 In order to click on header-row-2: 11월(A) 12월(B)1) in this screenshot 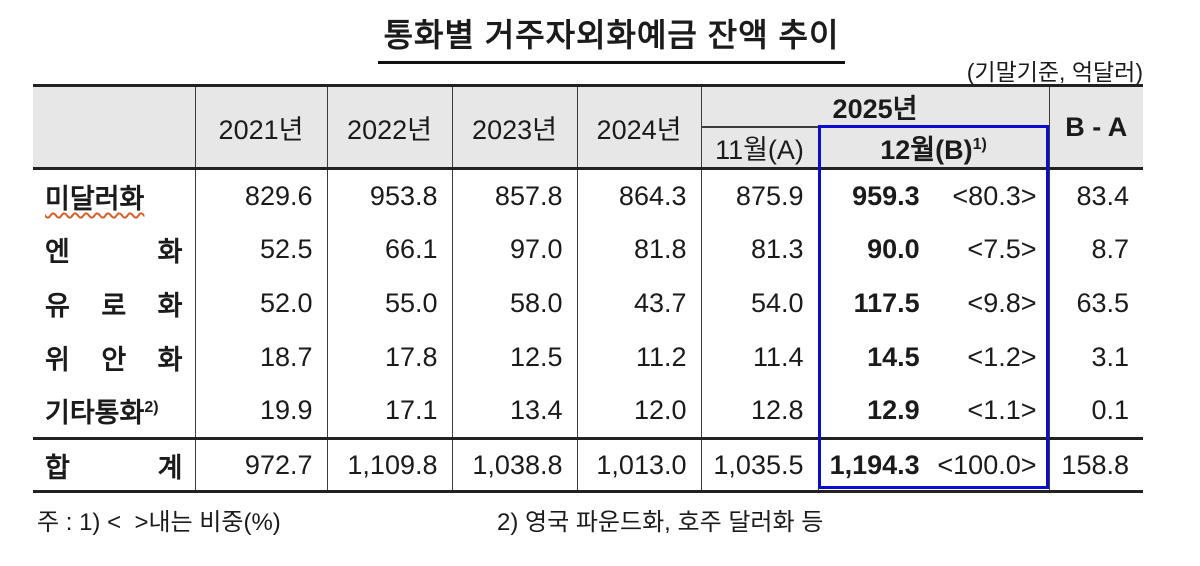, I will do `click(588, 148)`.